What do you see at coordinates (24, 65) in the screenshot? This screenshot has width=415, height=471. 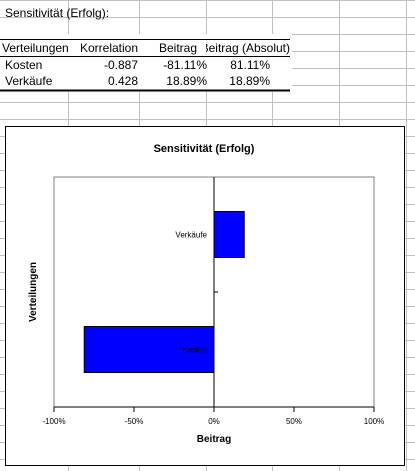 I see `row-kosten-name: Kosten` at bounding box center [24, 65].